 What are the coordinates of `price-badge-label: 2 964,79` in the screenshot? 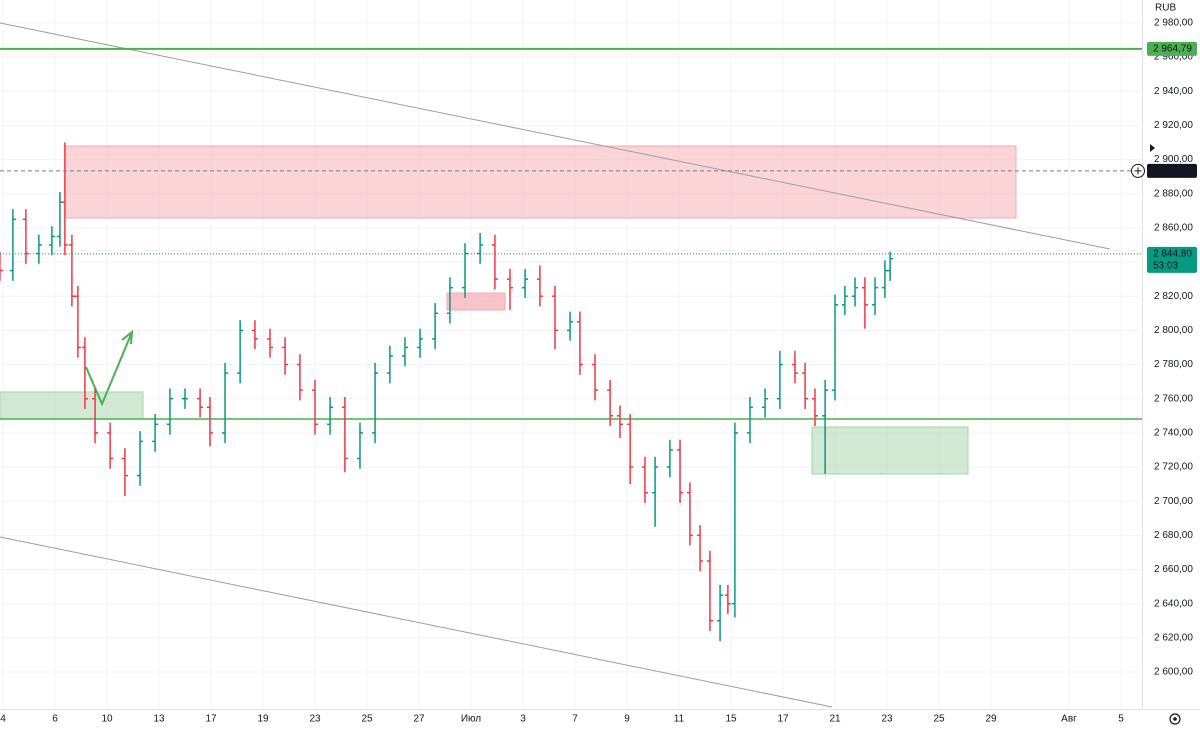 It's located at (1172, 49).